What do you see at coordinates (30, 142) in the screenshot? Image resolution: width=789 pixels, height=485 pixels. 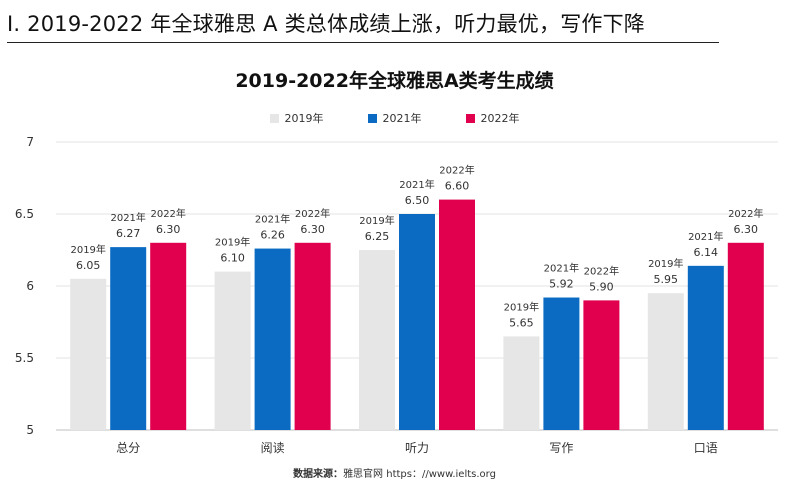 I see `y-tick-label: 7` at bounding box center [30, 142].